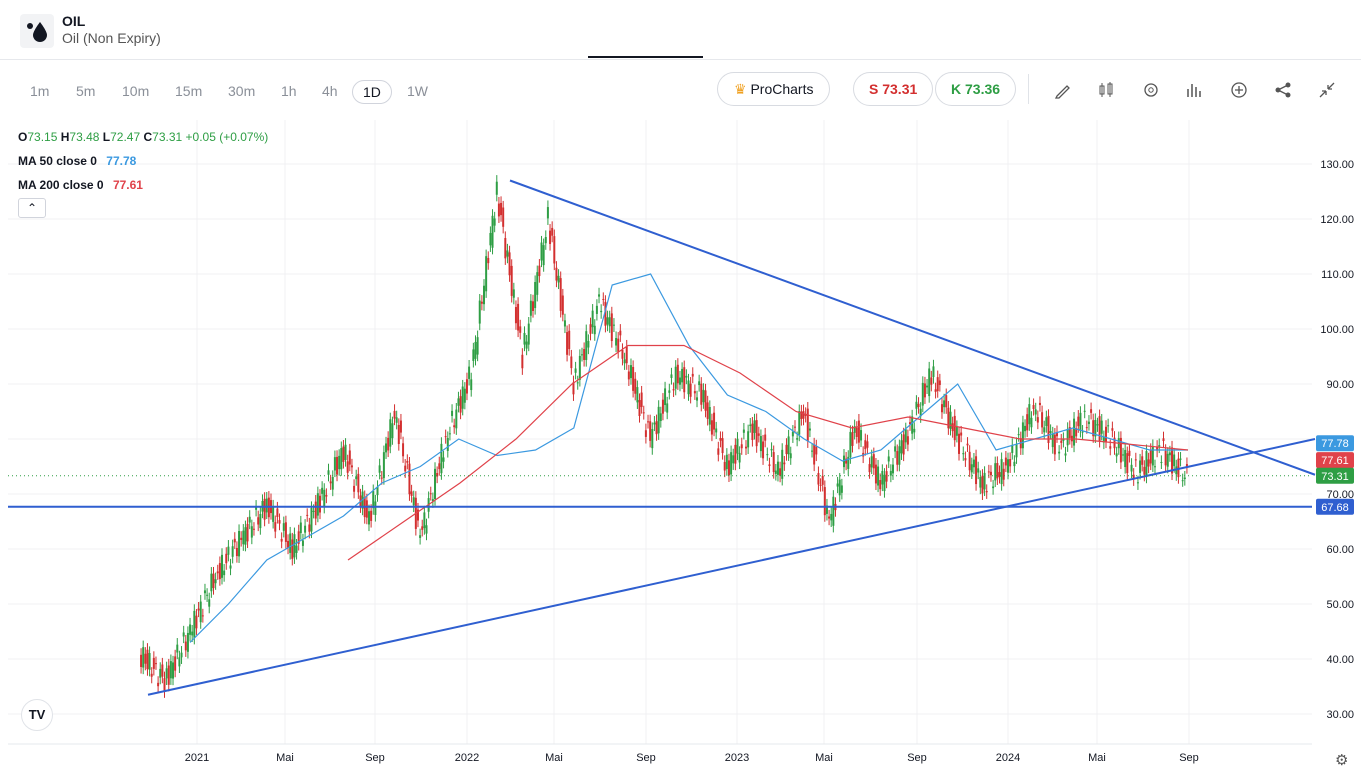  Describe the element at coordinates (74, 21) in the screenshot. I see `symbol-name: OIL` at that location.